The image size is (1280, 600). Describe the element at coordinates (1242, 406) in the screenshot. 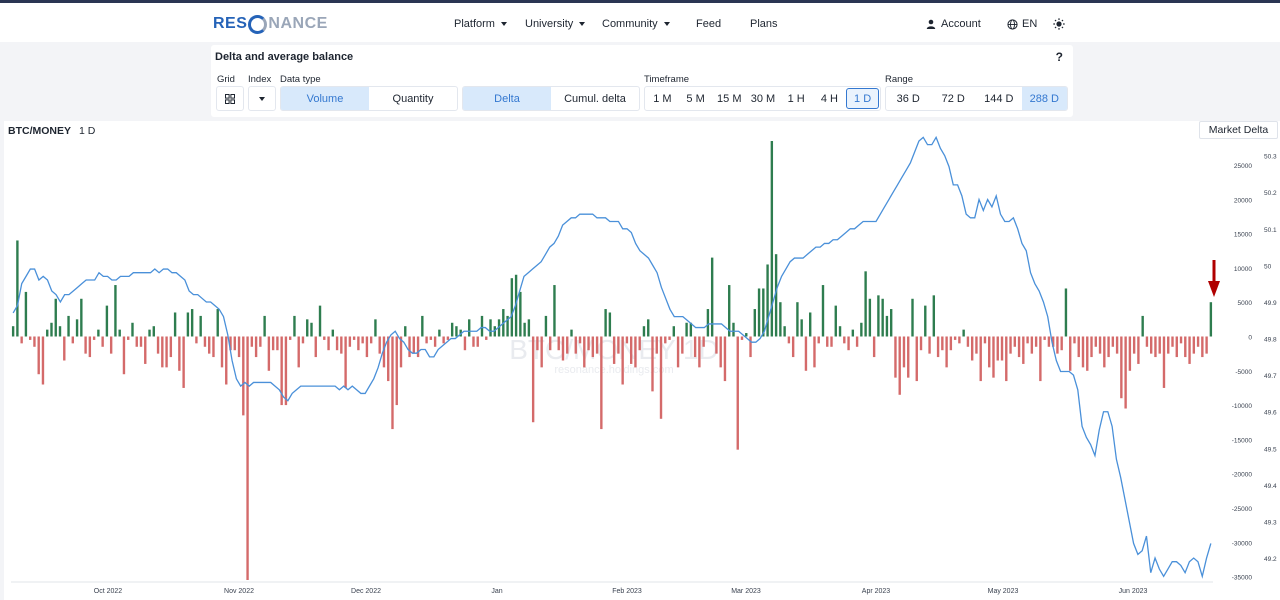

I see `y-tick-label-left: -10000` at that location.